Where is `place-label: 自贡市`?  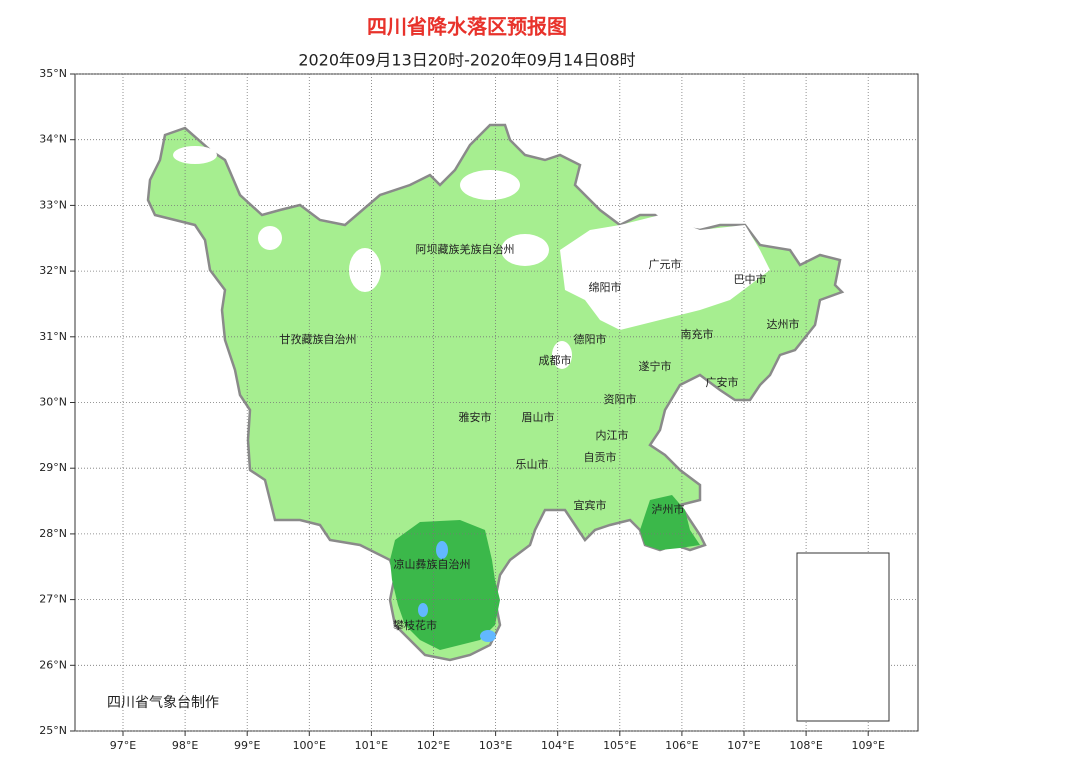
place-label: 自贡市 is located at coordinates (600, 457).